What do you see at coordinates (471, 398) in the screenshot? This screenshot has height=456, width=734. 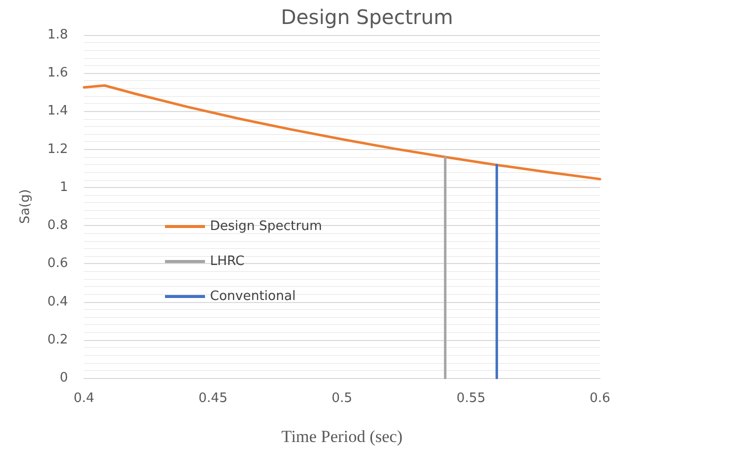 I see `x-tick-label: 0.55` at bounding box center [471, 398].